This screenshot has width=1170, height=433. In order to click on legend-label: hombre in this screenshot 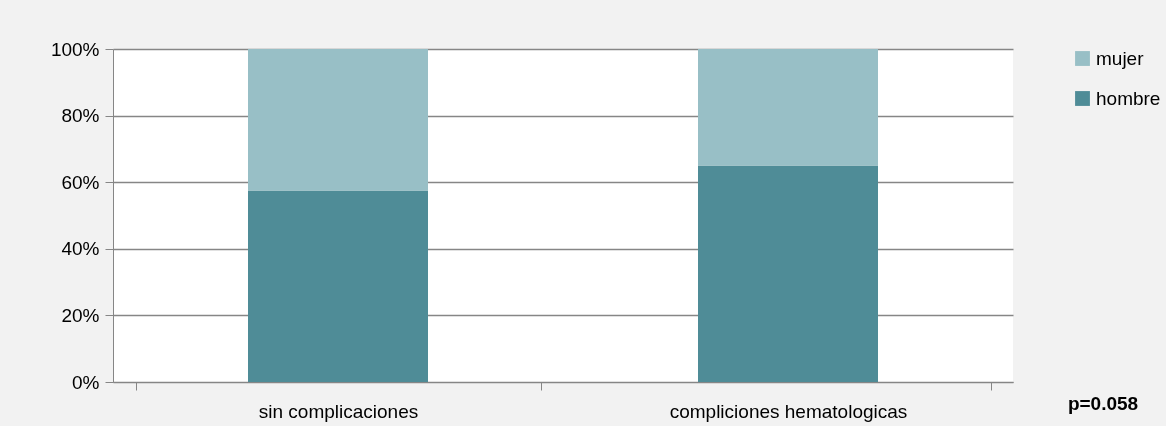, I will do `click(1128, 98)`.